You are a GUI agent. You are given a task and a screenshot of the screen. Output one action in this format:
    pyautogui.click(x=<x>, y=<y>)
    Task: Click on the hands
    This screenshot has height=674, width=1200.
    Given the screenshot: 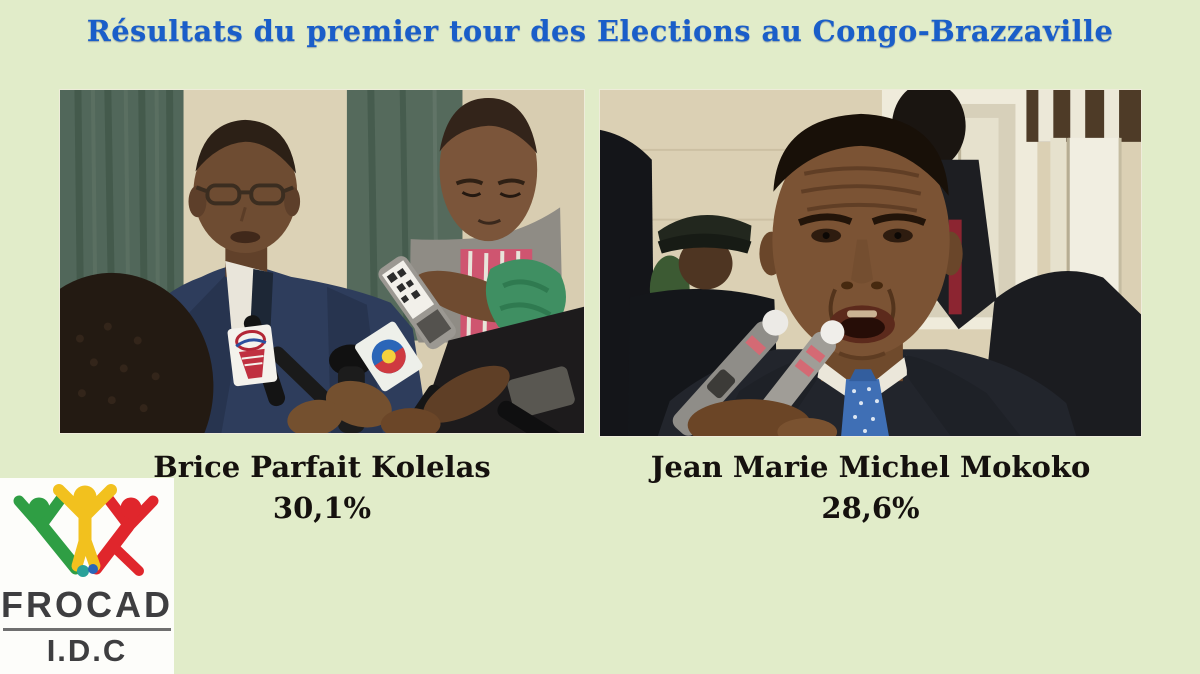 What is the action you would take?
    pyautogui.click(x=398, y=399)
    